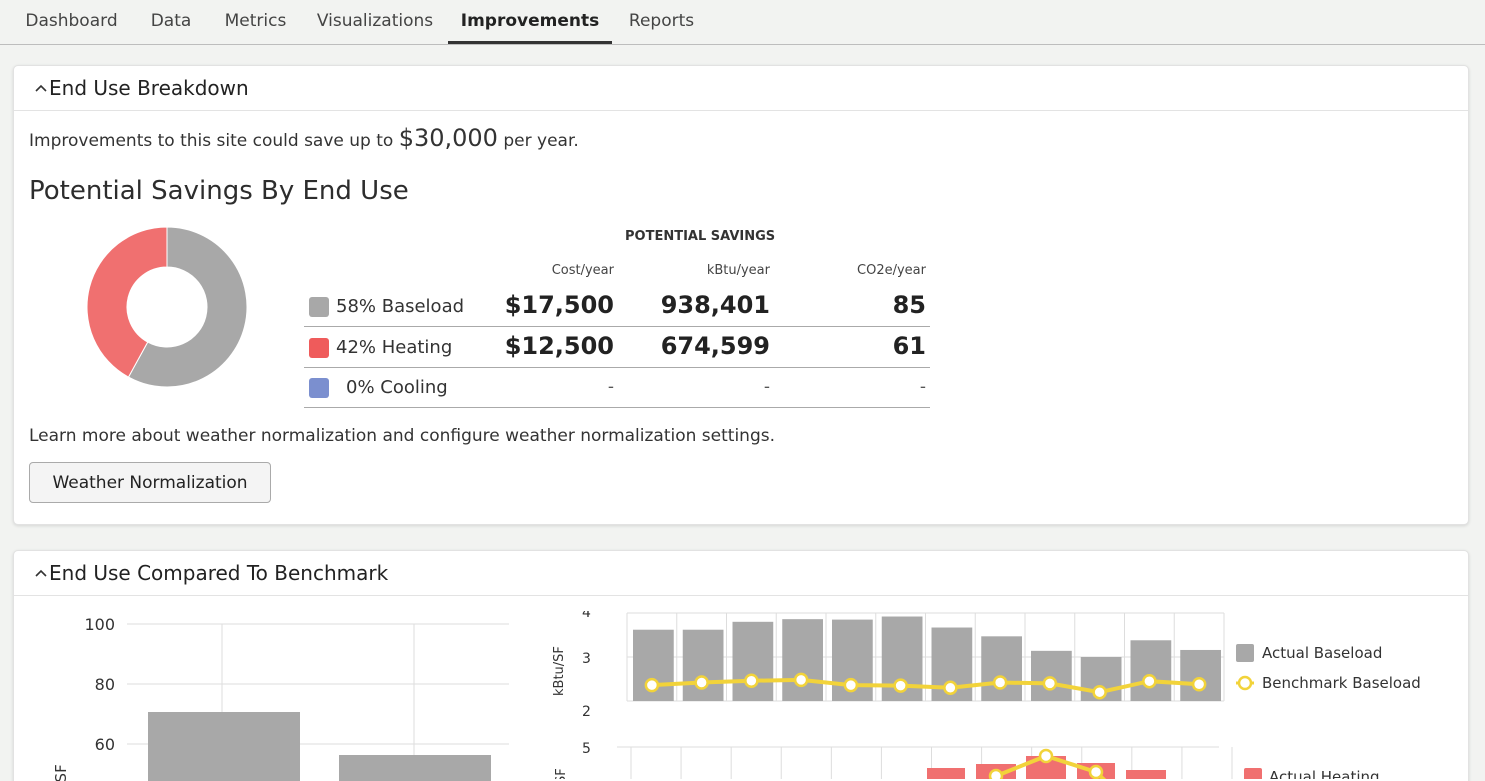 This screenshot has height=781, width=1485. Describe the element at coordinates (700, 236) in the screenshot. I see `potential-savings-header: POTENTIAL SAVINGS` at that location.